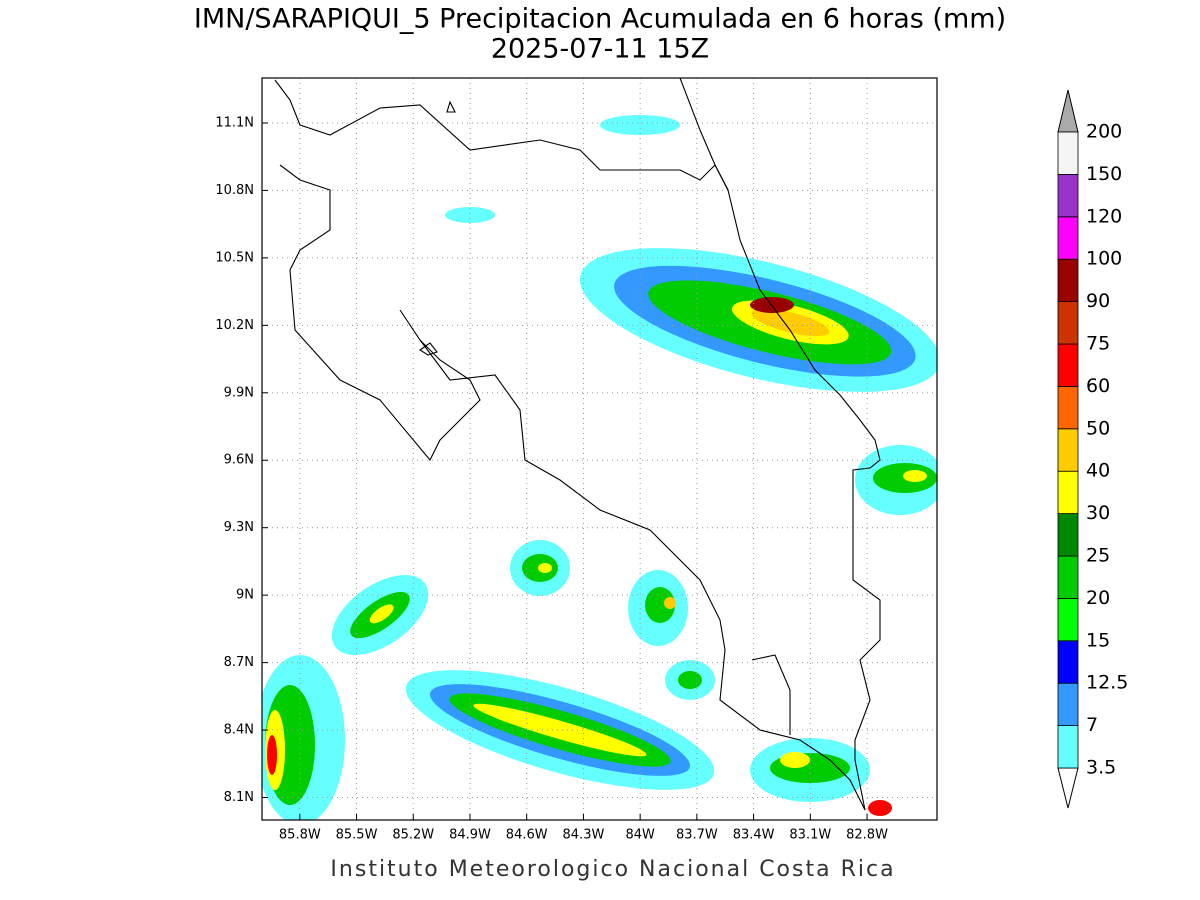 The height and width of the screenshot is (900, 1200). What do you see at coordinates (527, 835) in the screenshot?
I see `x-tick-label: 84.6W` at bounding box center [527, 835].